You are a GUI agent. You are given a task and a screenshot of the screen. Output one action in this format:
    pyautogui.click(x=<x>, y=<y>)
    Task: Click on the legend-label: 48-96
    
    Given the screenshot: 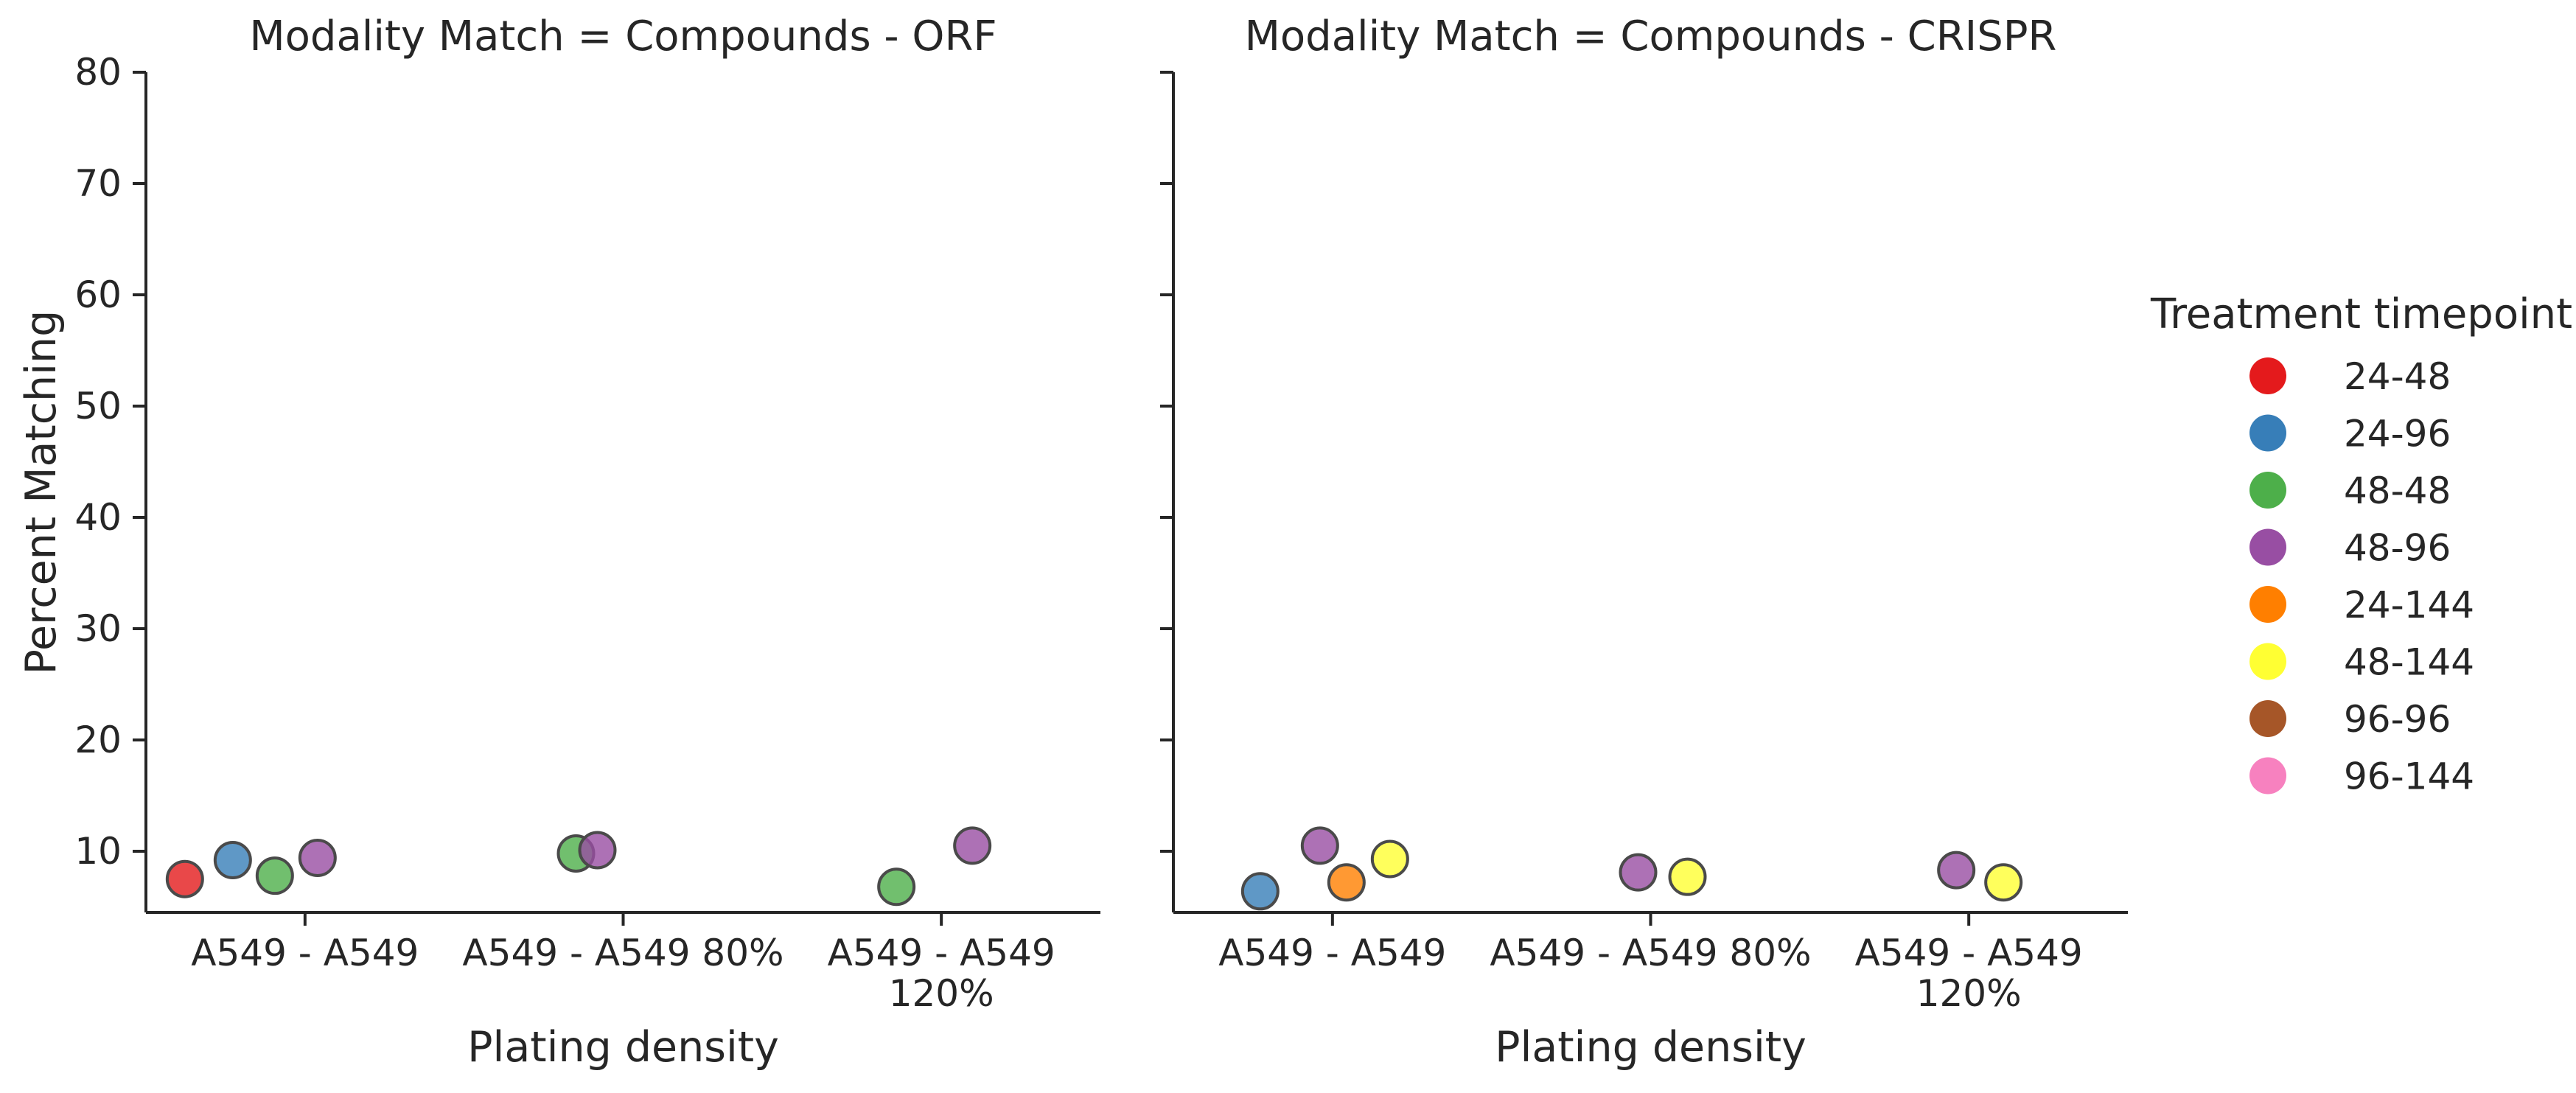 What is the action you would take?
    pyautogui.click(x=2397, y=548)
    